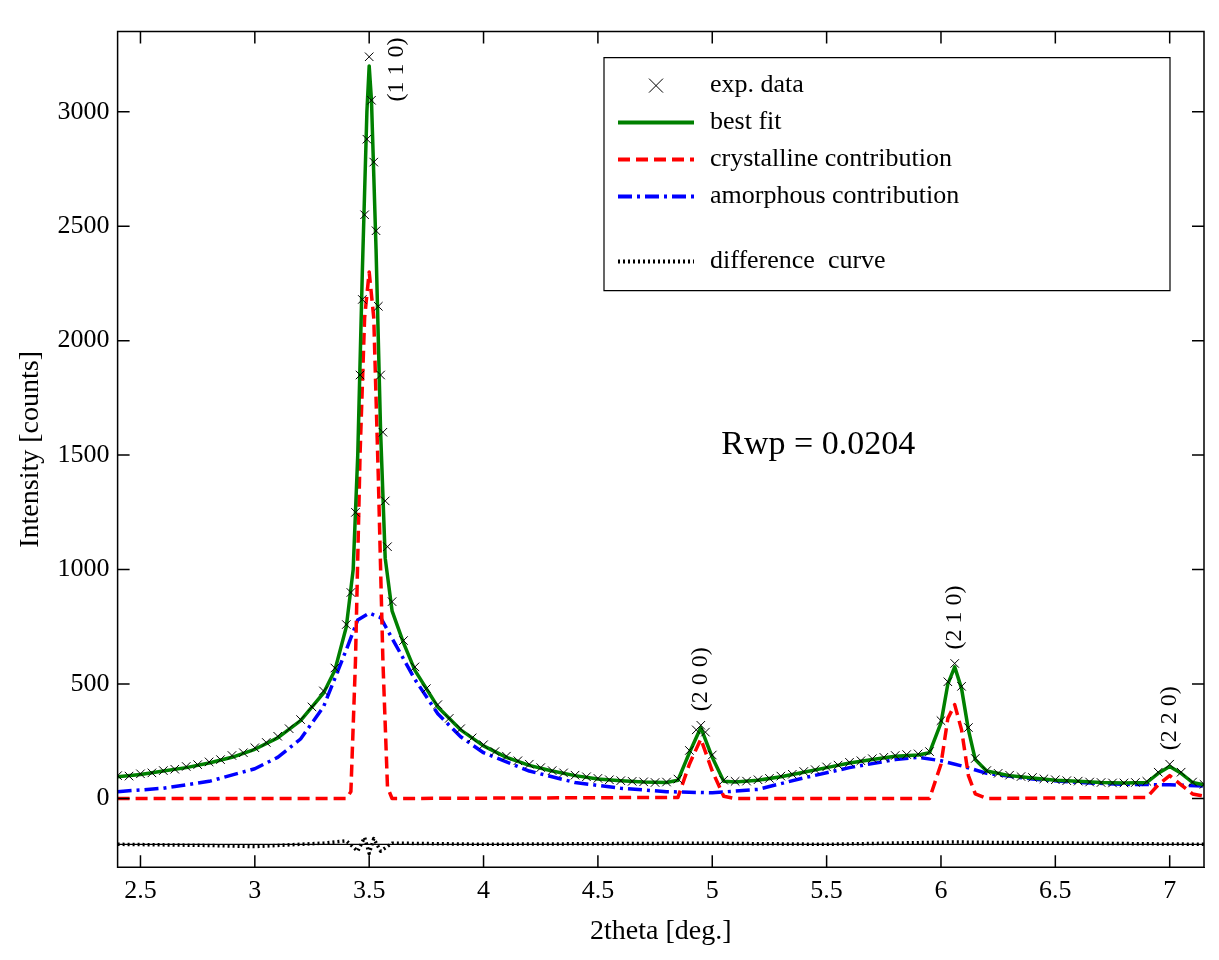 The width and height of the screenshot is (1219, 960). What do you see at coordinates (83, 225) in the screenshot?
I see `y-tick-label: 2500` at bounding box center [83, 225].